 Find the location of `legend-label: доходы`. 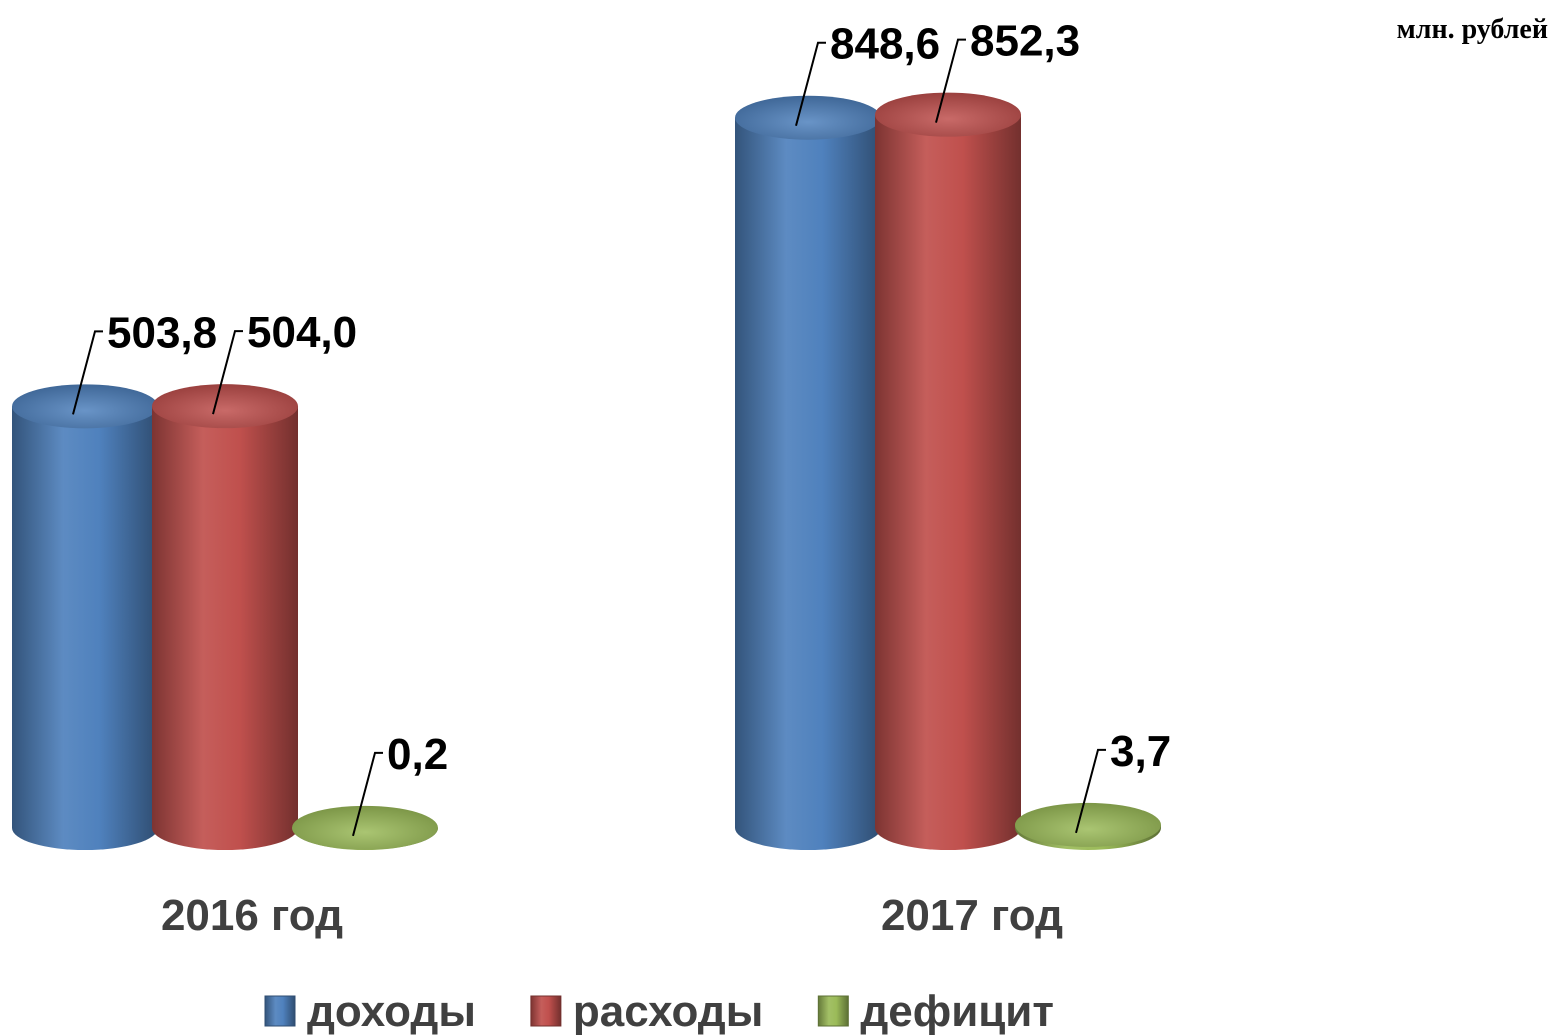

legend-label: доходы is located at coordinates (391, 1011).